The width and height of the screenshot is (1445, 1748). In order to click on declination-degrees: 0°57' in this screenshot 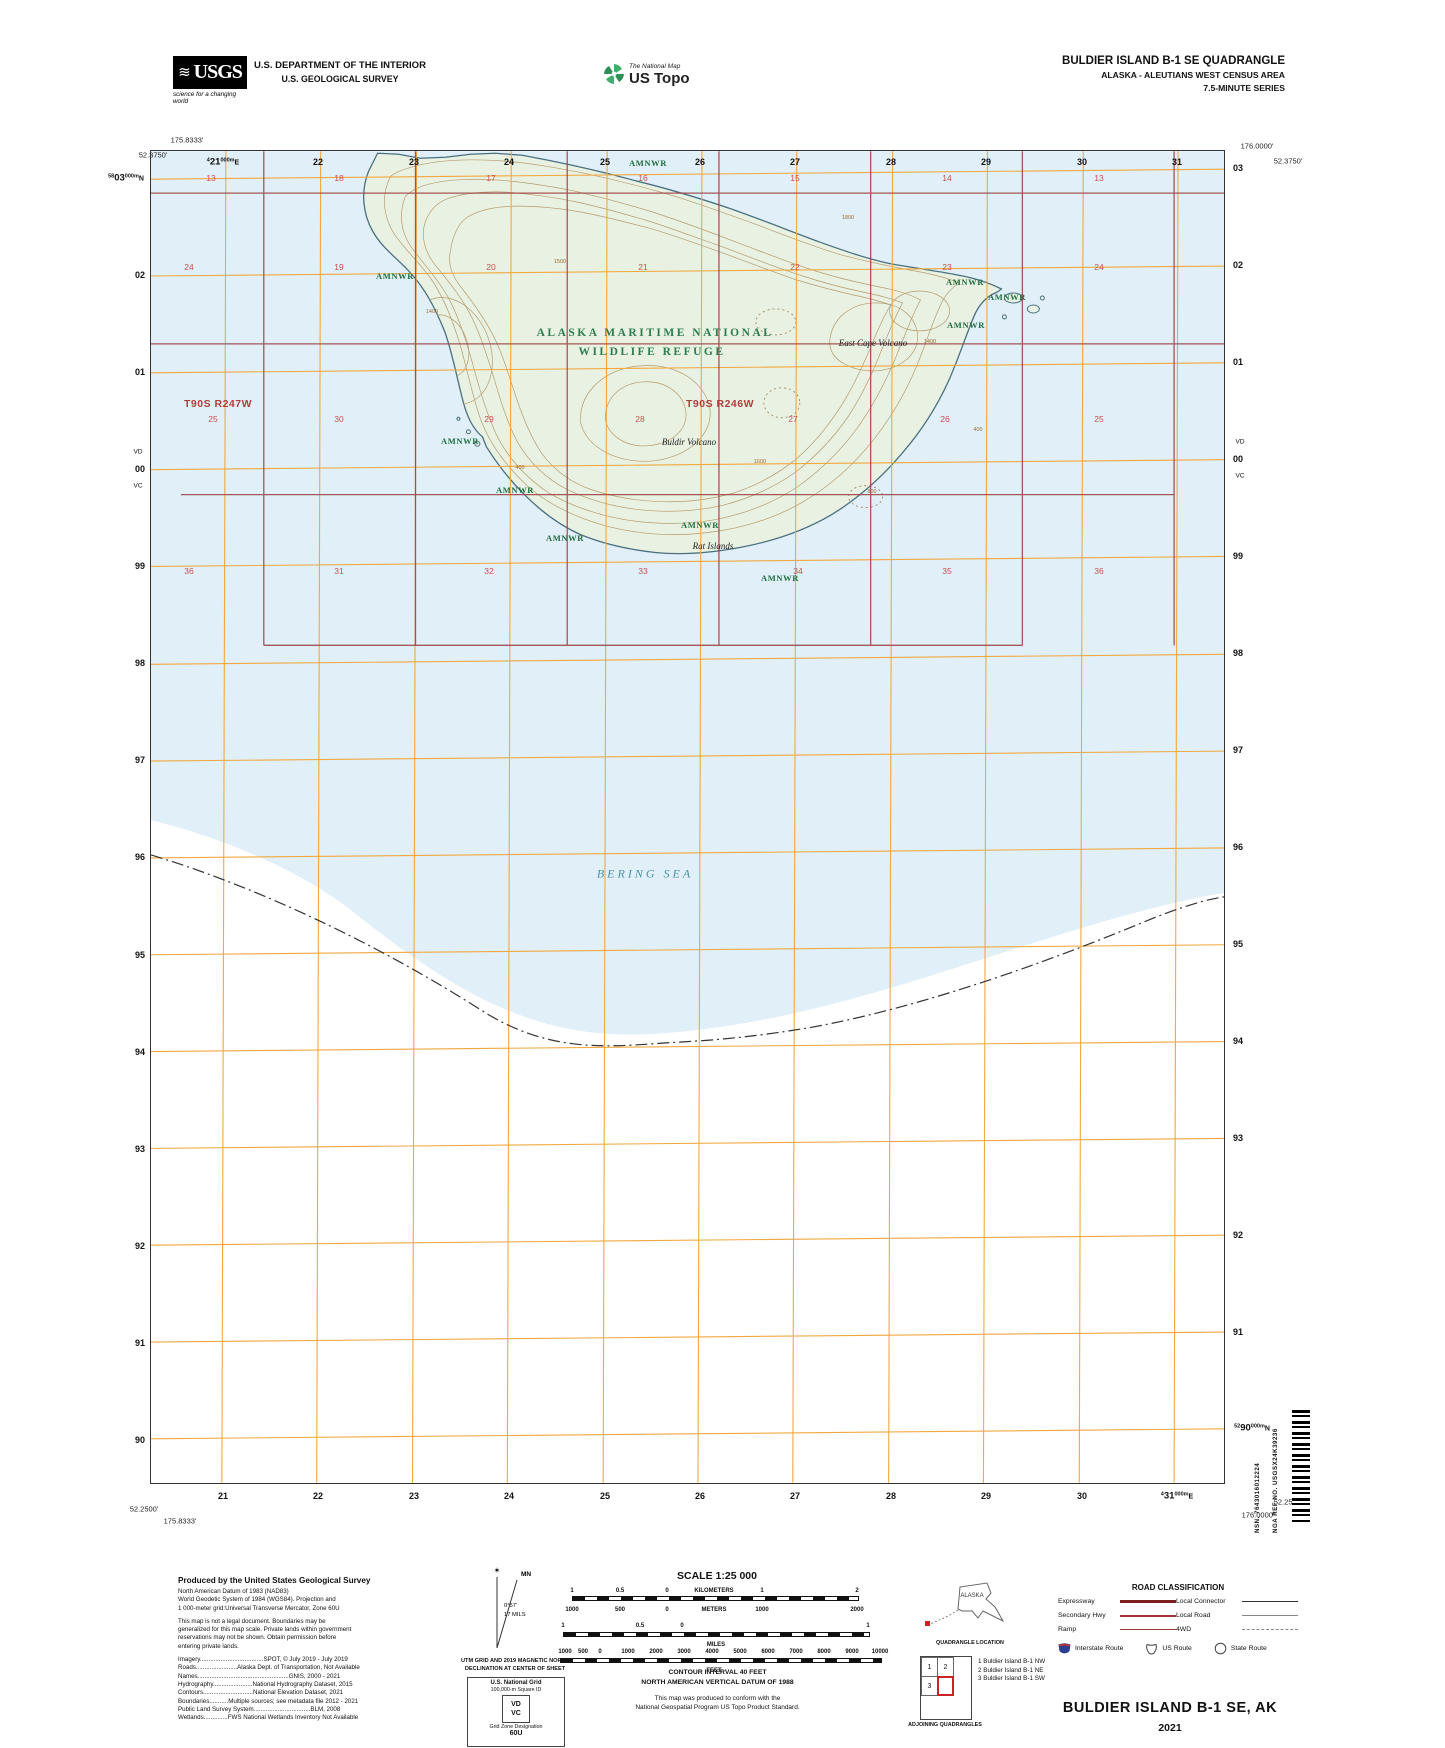, I will do `click(510, 1606)`.